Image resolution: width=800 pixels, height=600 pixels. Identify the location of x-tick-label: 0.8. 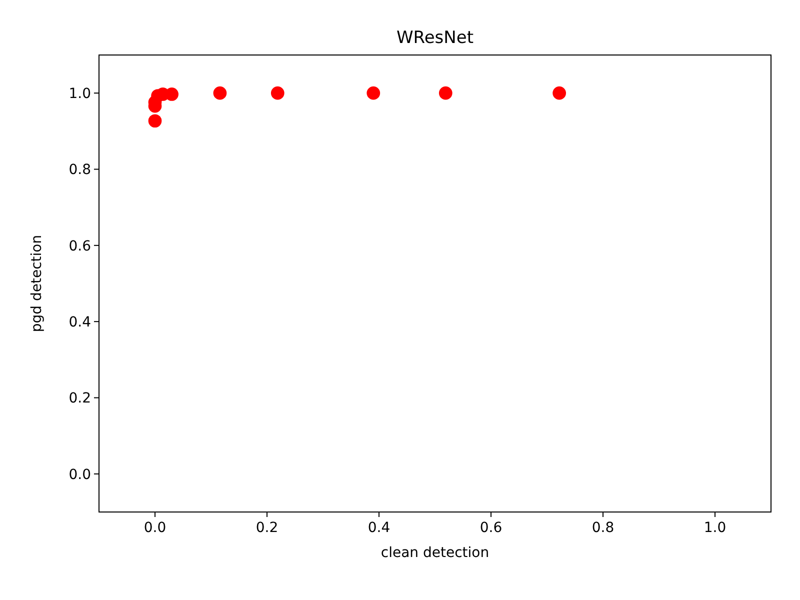
(603, 528).